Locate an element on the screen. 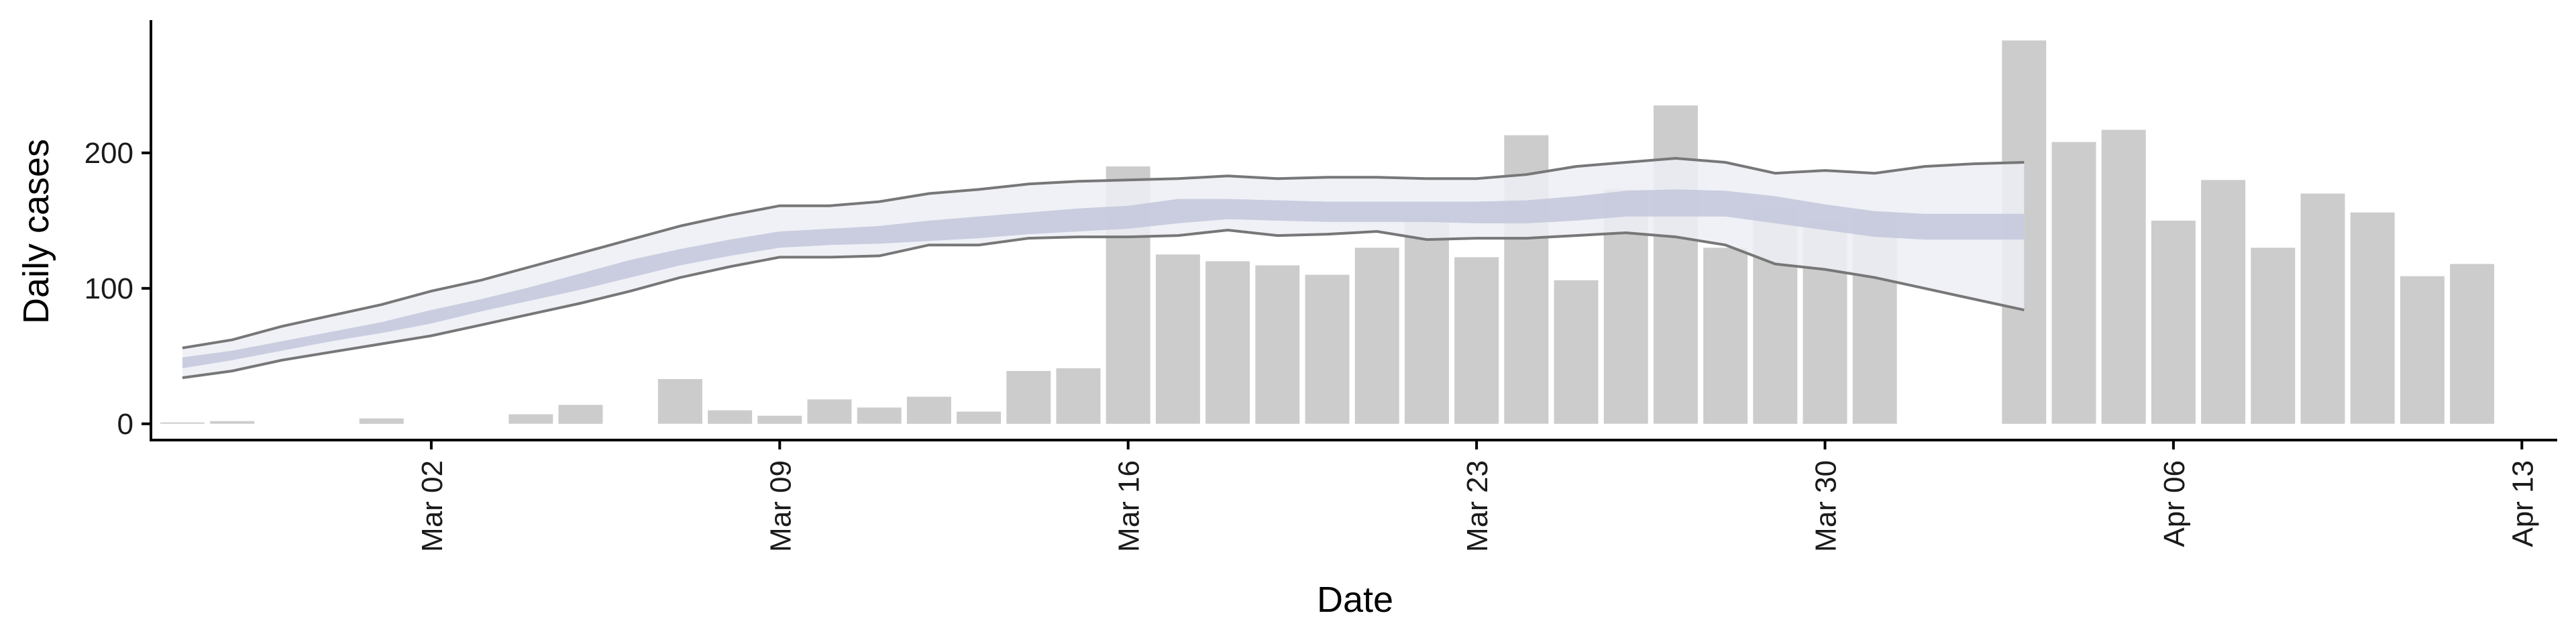 This screenshot has width=2576, height=644. y-tick-label: 0 is located at coordinates (125, 424).